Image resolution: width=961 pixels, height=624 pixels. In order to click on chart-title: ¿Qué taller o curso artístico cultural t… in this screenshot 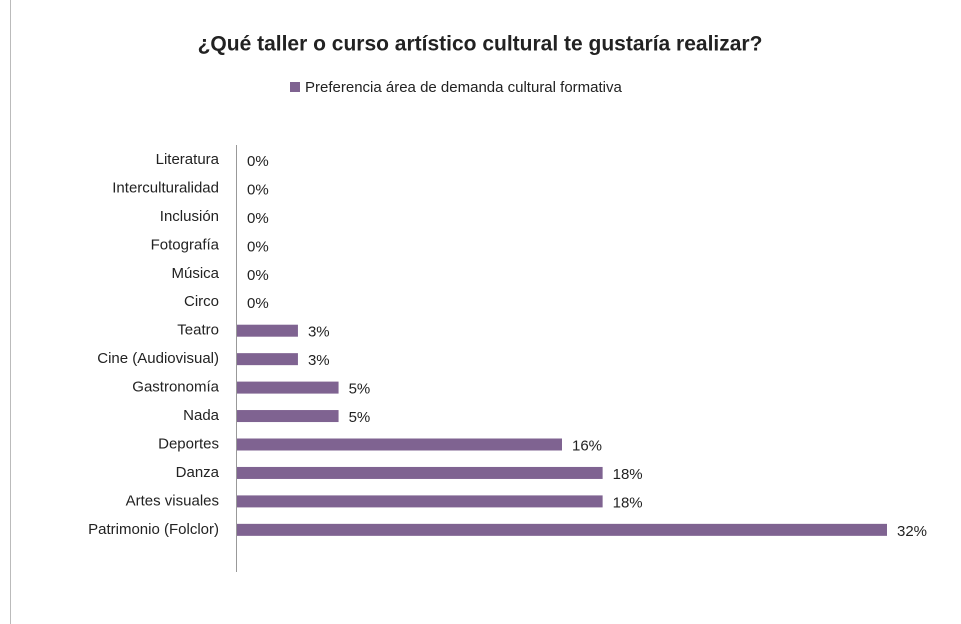, I will do `click(480, 44)`.